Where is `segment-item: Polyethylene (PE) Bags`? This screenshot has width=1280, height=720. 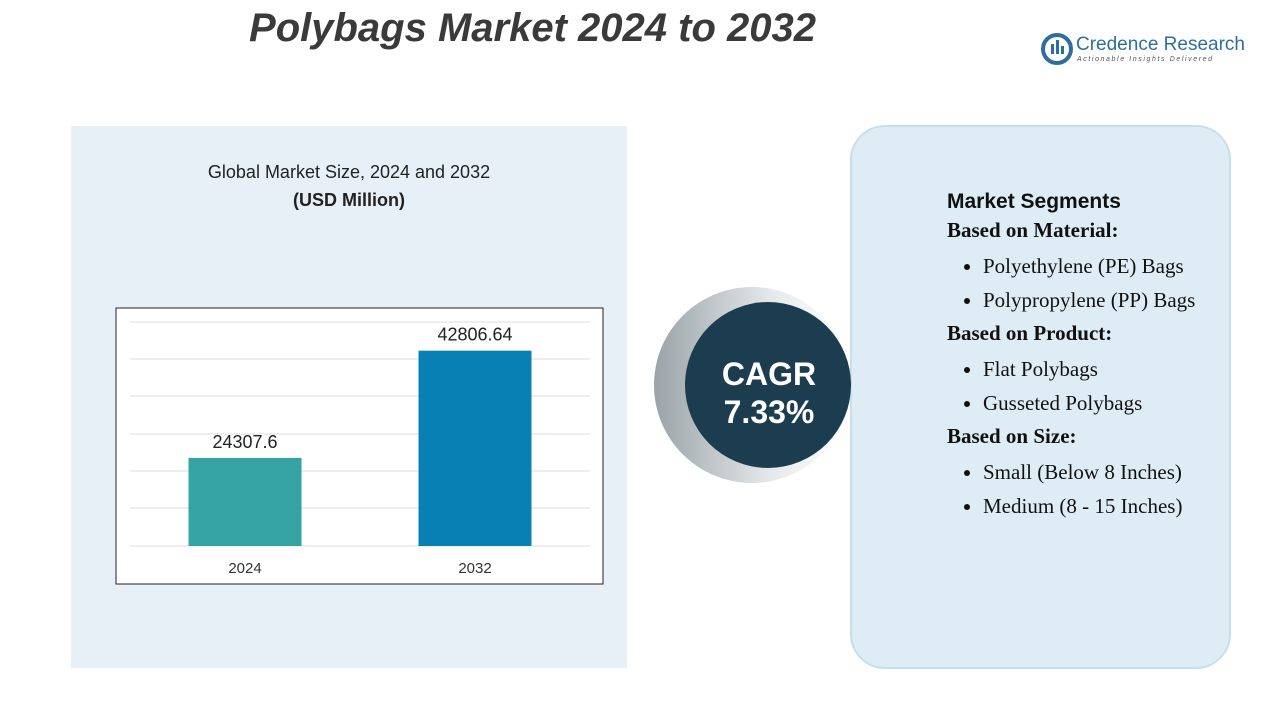 segment-item: Polyethylene (PE) Bags is located at coordinates (1103, 266).